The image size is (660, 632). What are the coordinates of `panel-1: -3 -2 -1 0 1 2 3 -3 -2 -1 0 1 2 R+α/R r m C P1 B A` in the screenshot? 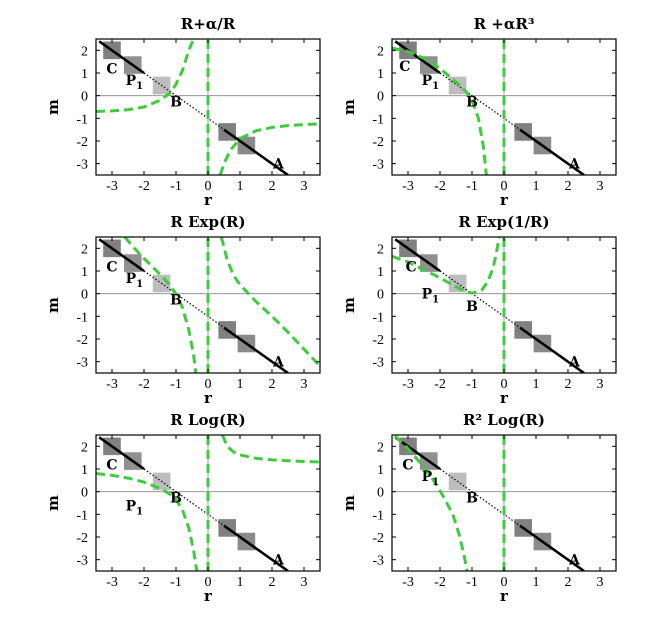 It's located at (182, 112).